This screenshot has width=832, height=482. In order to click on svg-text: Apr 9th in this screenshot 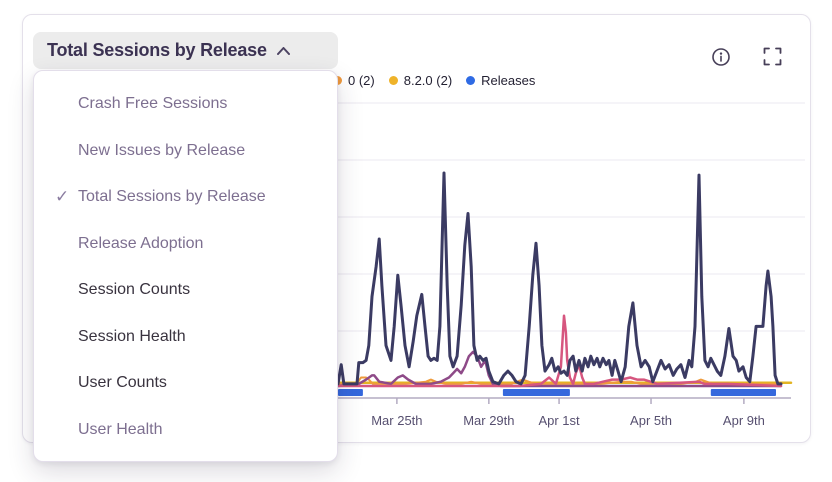, I will do `click(744, 420)`.